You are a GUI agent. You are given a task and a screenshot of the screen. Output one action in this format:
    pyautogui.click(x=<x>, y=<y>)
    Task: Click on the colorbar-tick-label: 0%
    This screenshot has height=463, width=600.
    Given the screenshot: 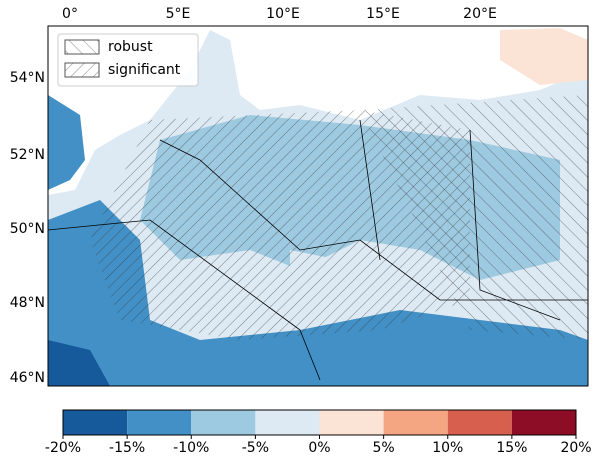 What is the action you would take?
    pyautogui.click(x=319, y=448)
    